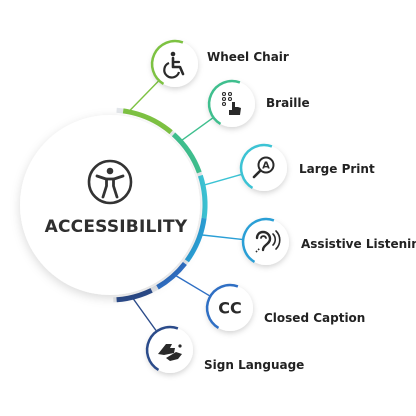 Image resolution: width=416 pixels, height=416 pixels. I want to click on item-node: A, so click(263, 167).